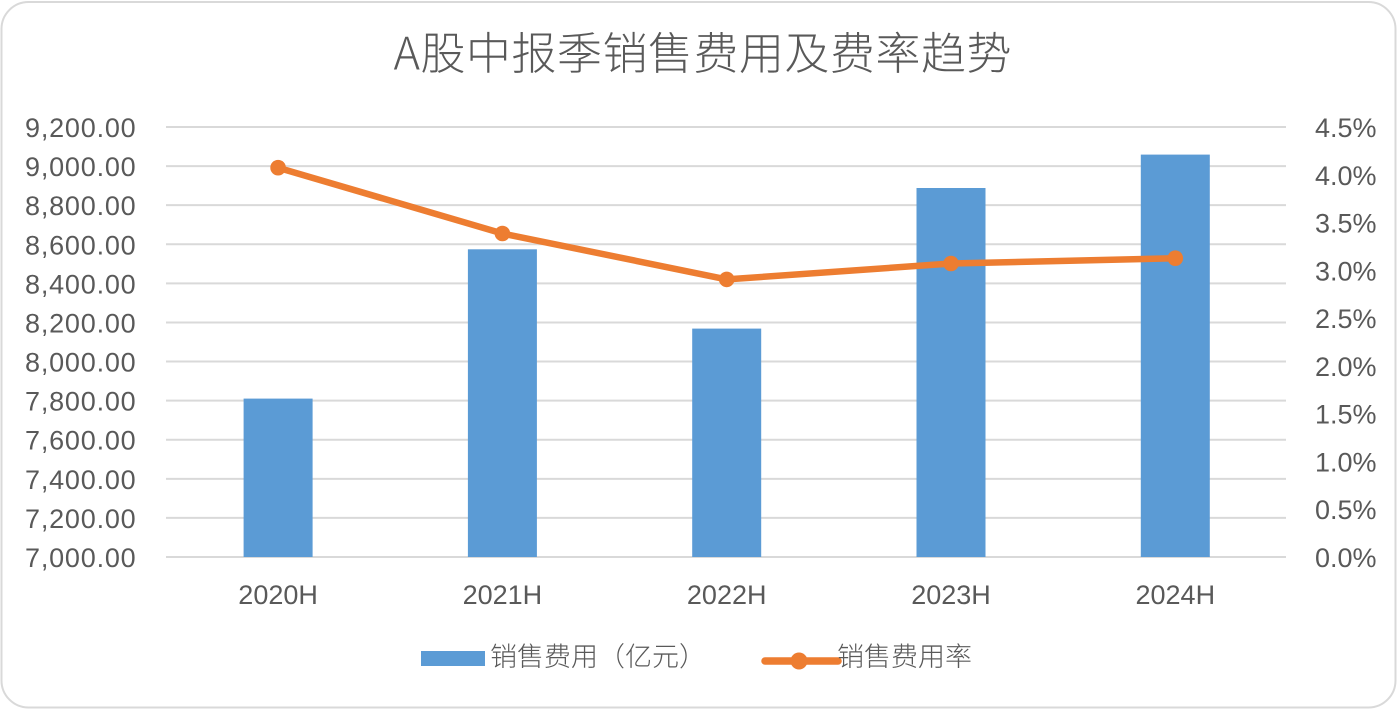 The height and width of the screenshot is (711, 1398). I want to click on svg-text: 2.5%, so click(1346, 319).